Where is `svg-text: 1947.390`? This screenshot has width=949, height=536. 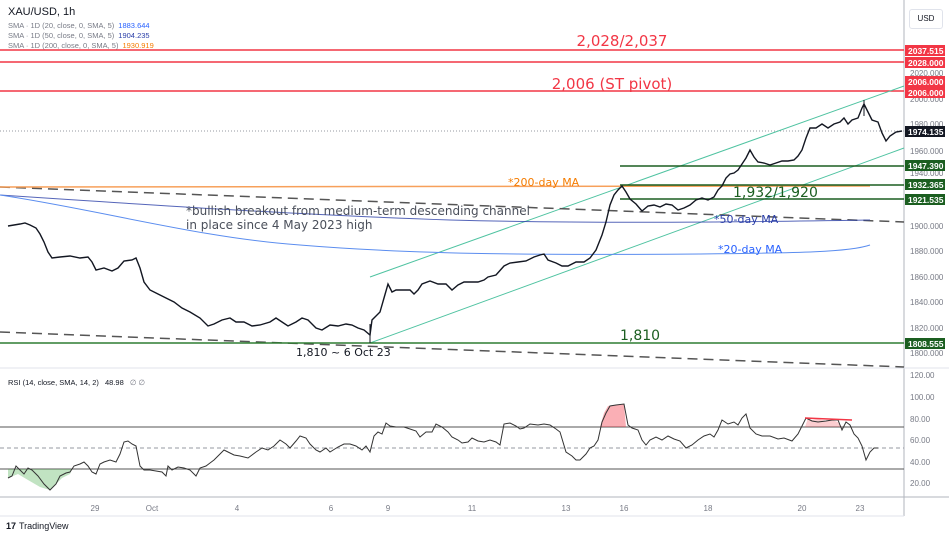 svg-text: 1947.390 is located at coordinates (926, 166).